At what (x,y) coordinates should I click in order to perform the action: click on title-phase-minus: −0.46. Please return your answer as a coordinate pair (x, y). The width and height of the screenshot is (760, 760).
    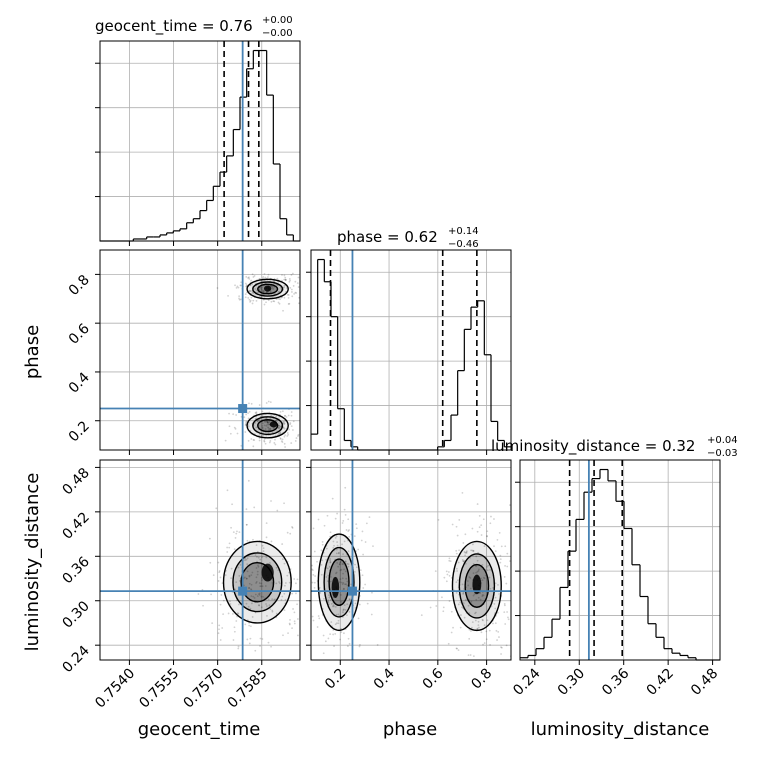
    Looking at the image, I should click on (463, 244).